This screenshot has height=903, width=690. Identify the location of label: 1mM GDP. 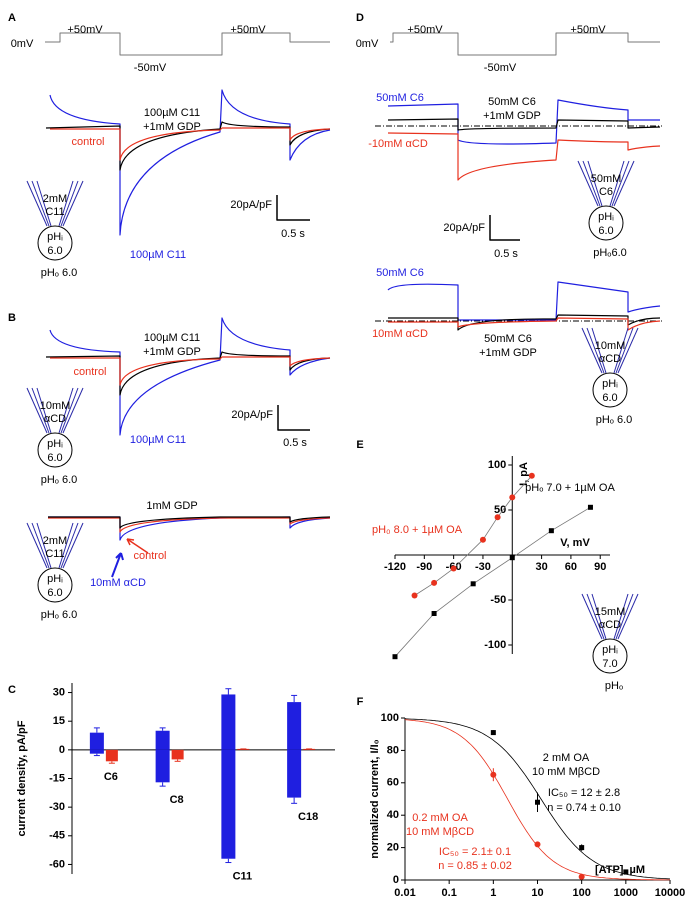
(171, 506).